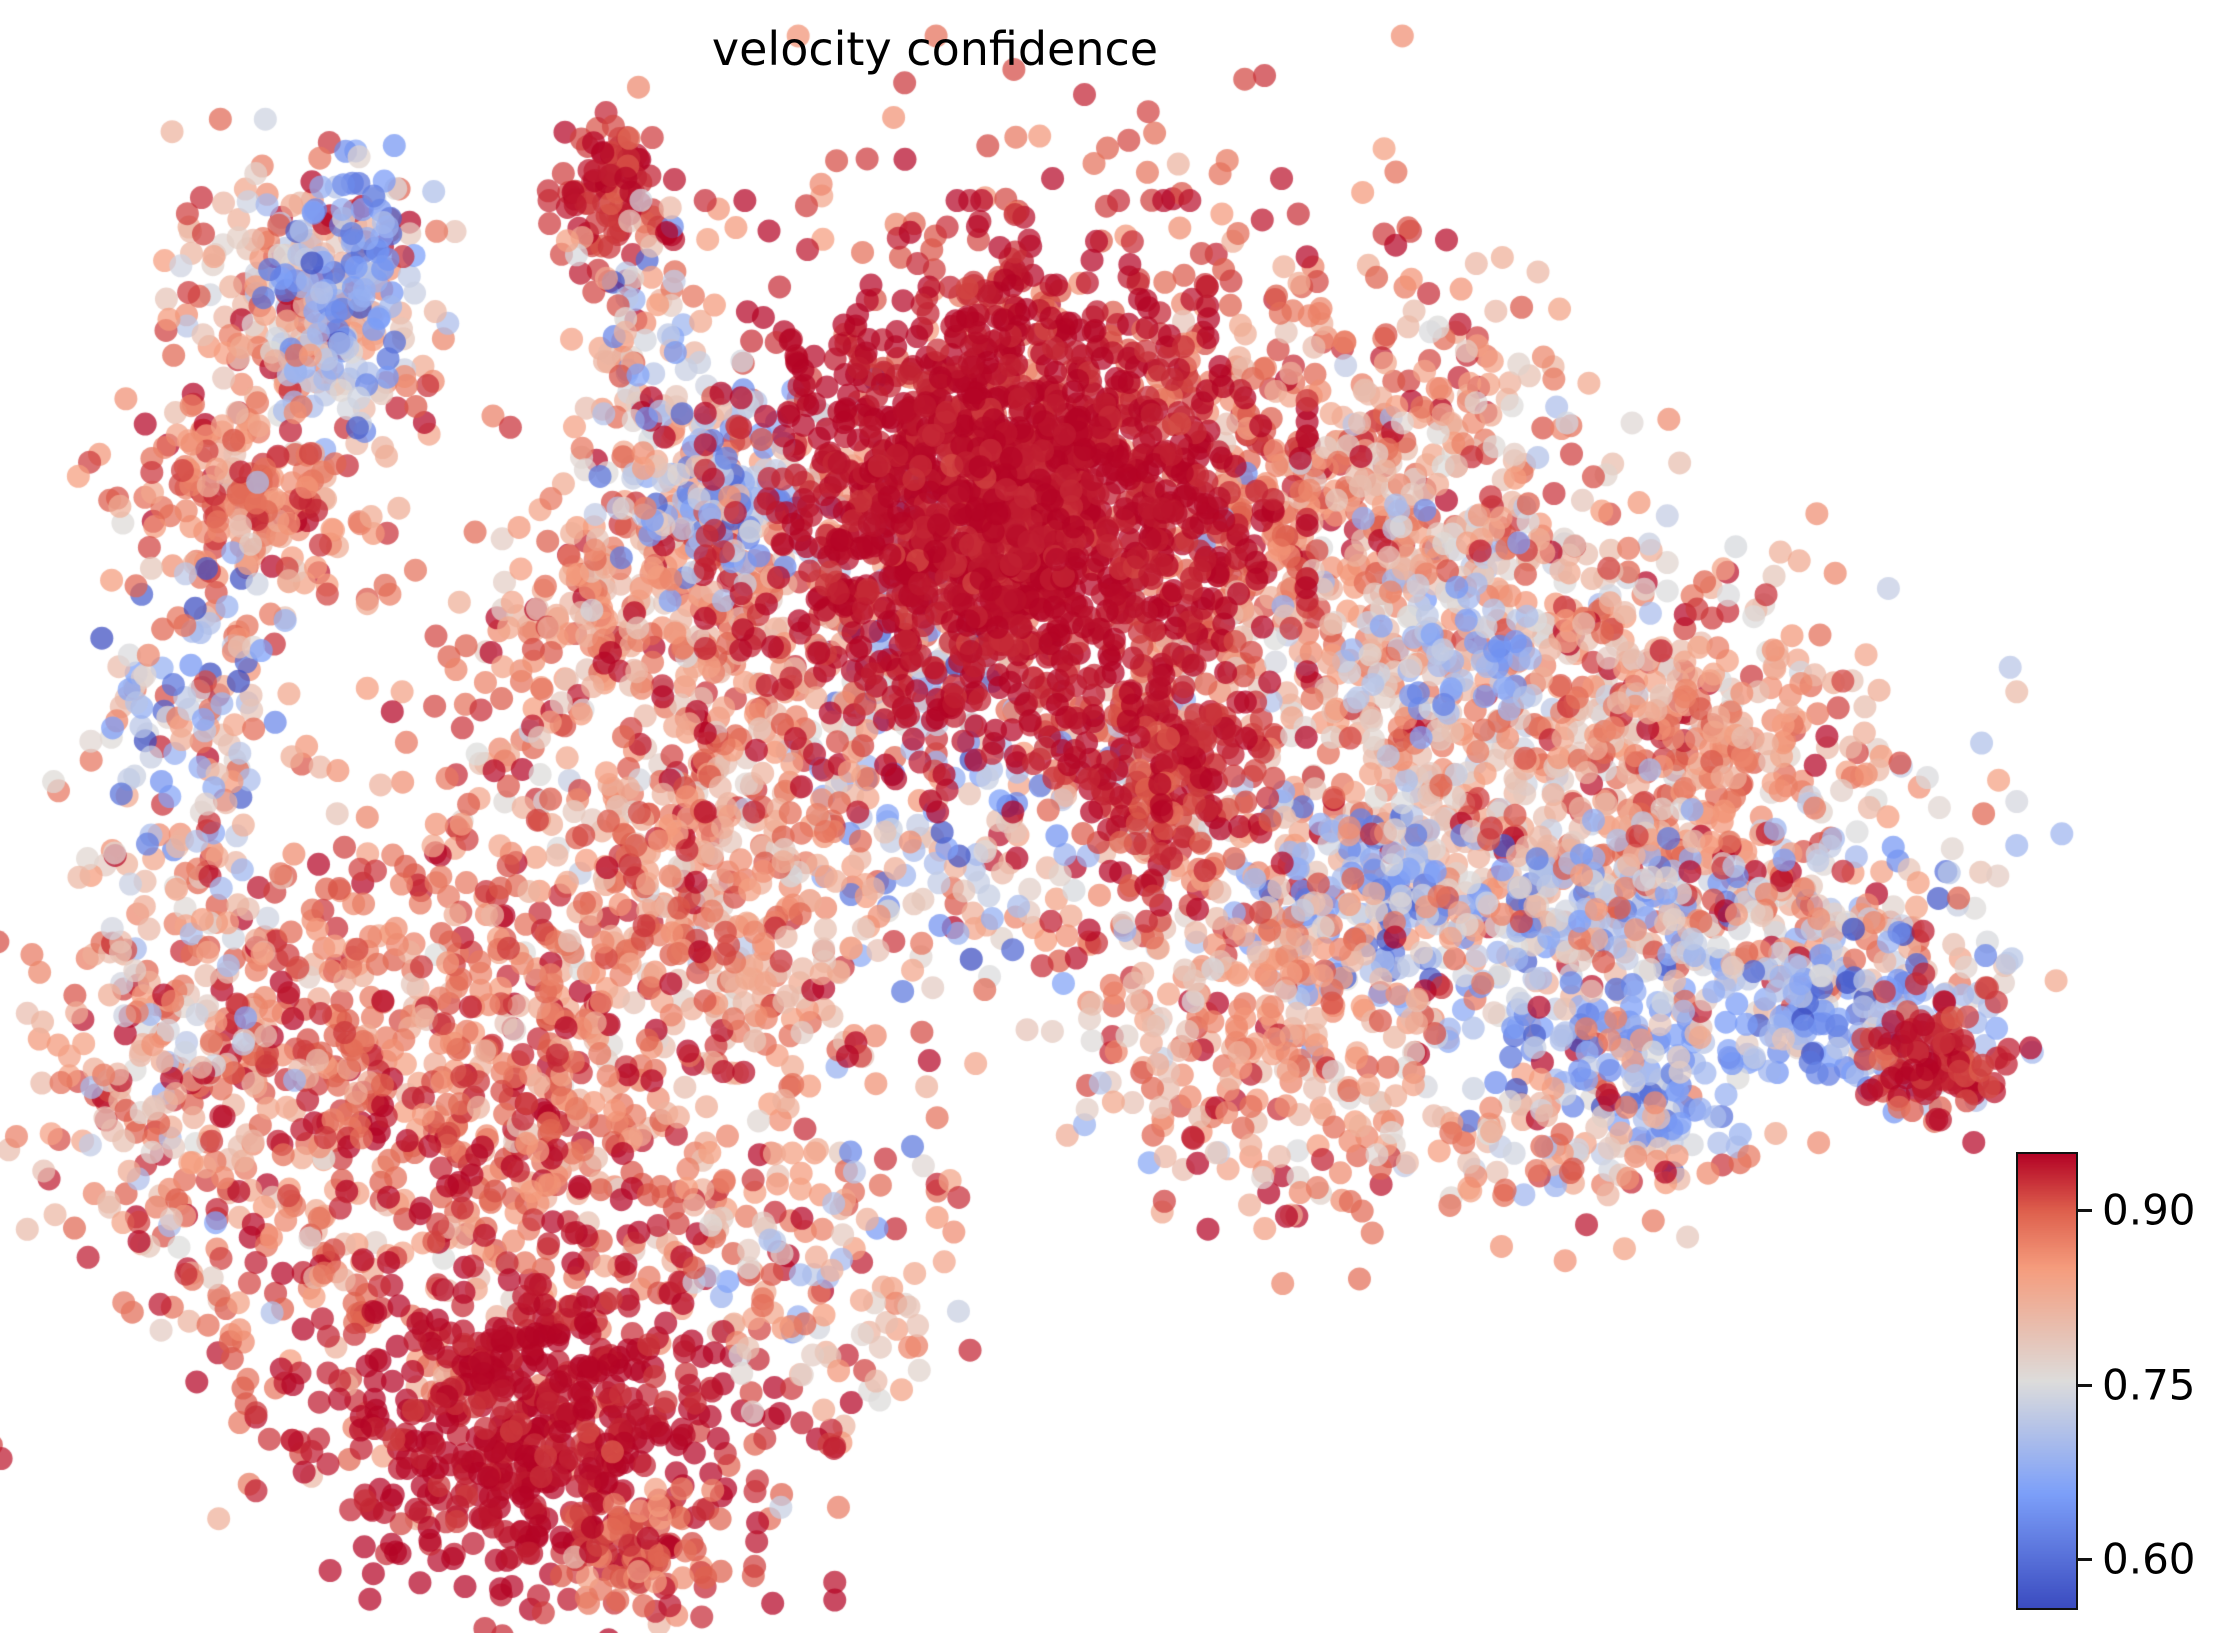 The height and width of the screenshot is (1633, 2226). What do you see at coordinates (2149, 1210) in the screenshot?
I see `colorbar-tick-label: 0.90` at bounding box center [2149, 1210].